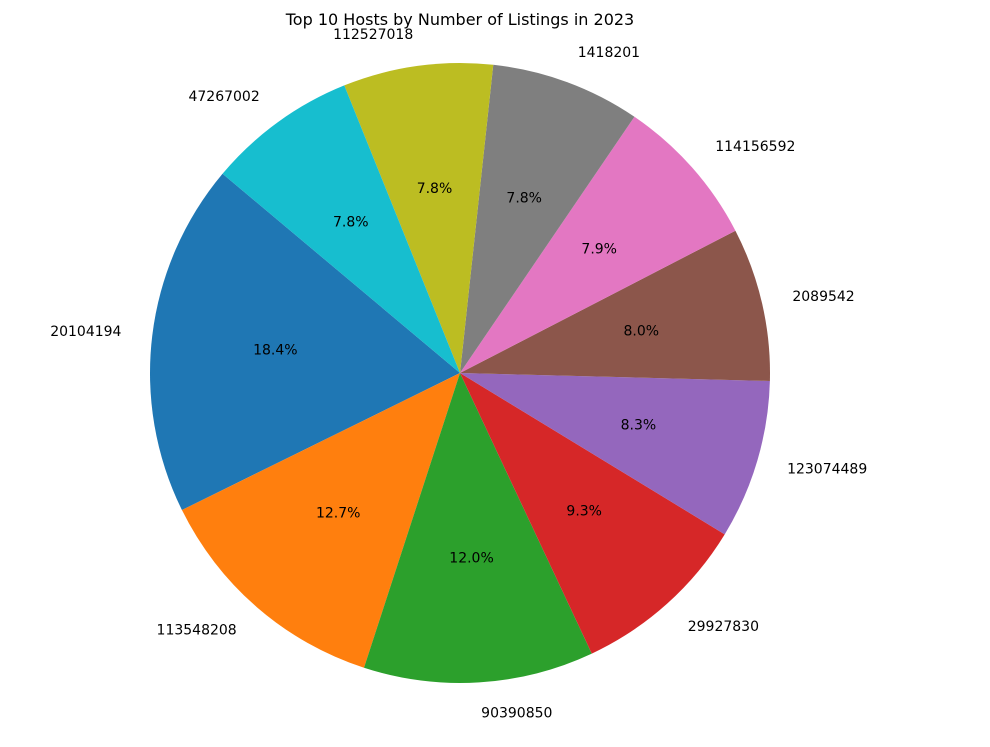  Describe the element at coordinates (609, 53) in the screenshot. I see `category-label: 1418201` at that location.